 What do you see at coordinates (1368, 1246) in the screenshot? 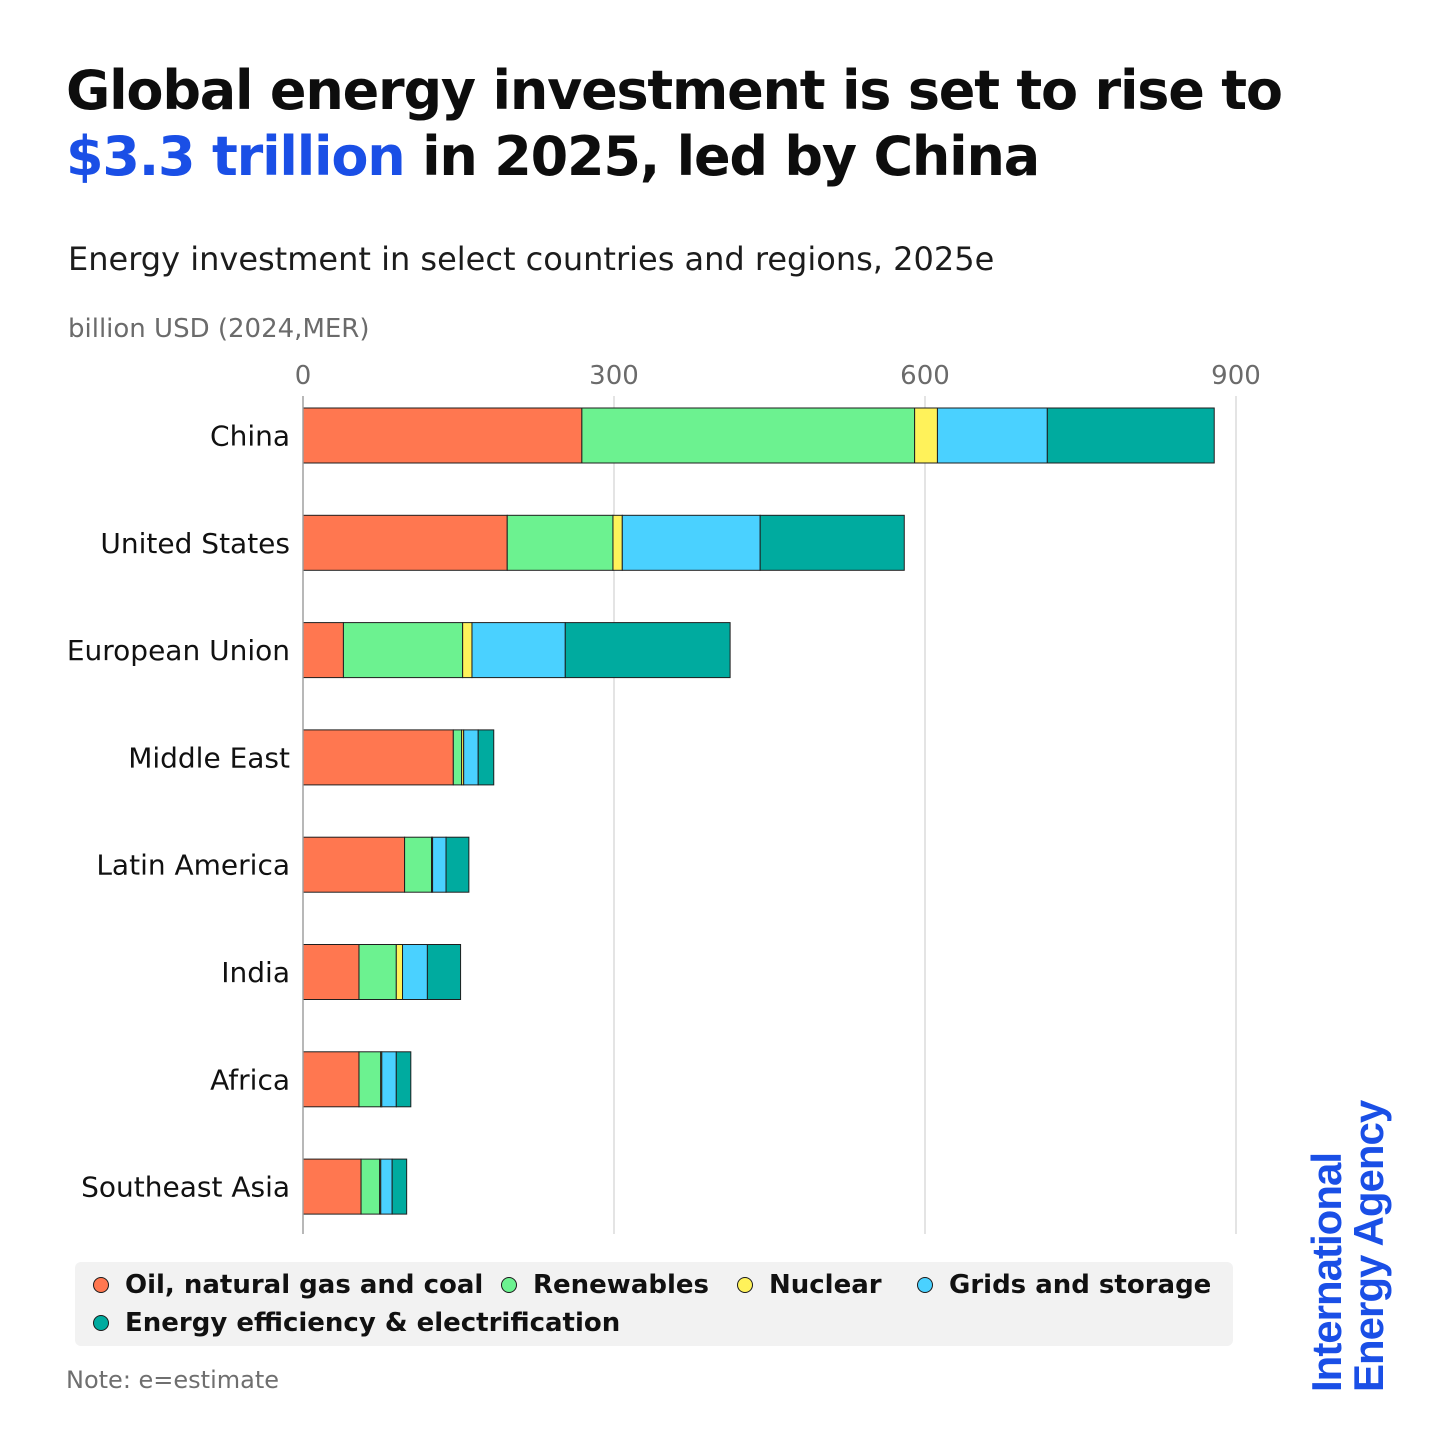
I see `logo-line2: Energy Agency` at bounding box center [1368, 1246].